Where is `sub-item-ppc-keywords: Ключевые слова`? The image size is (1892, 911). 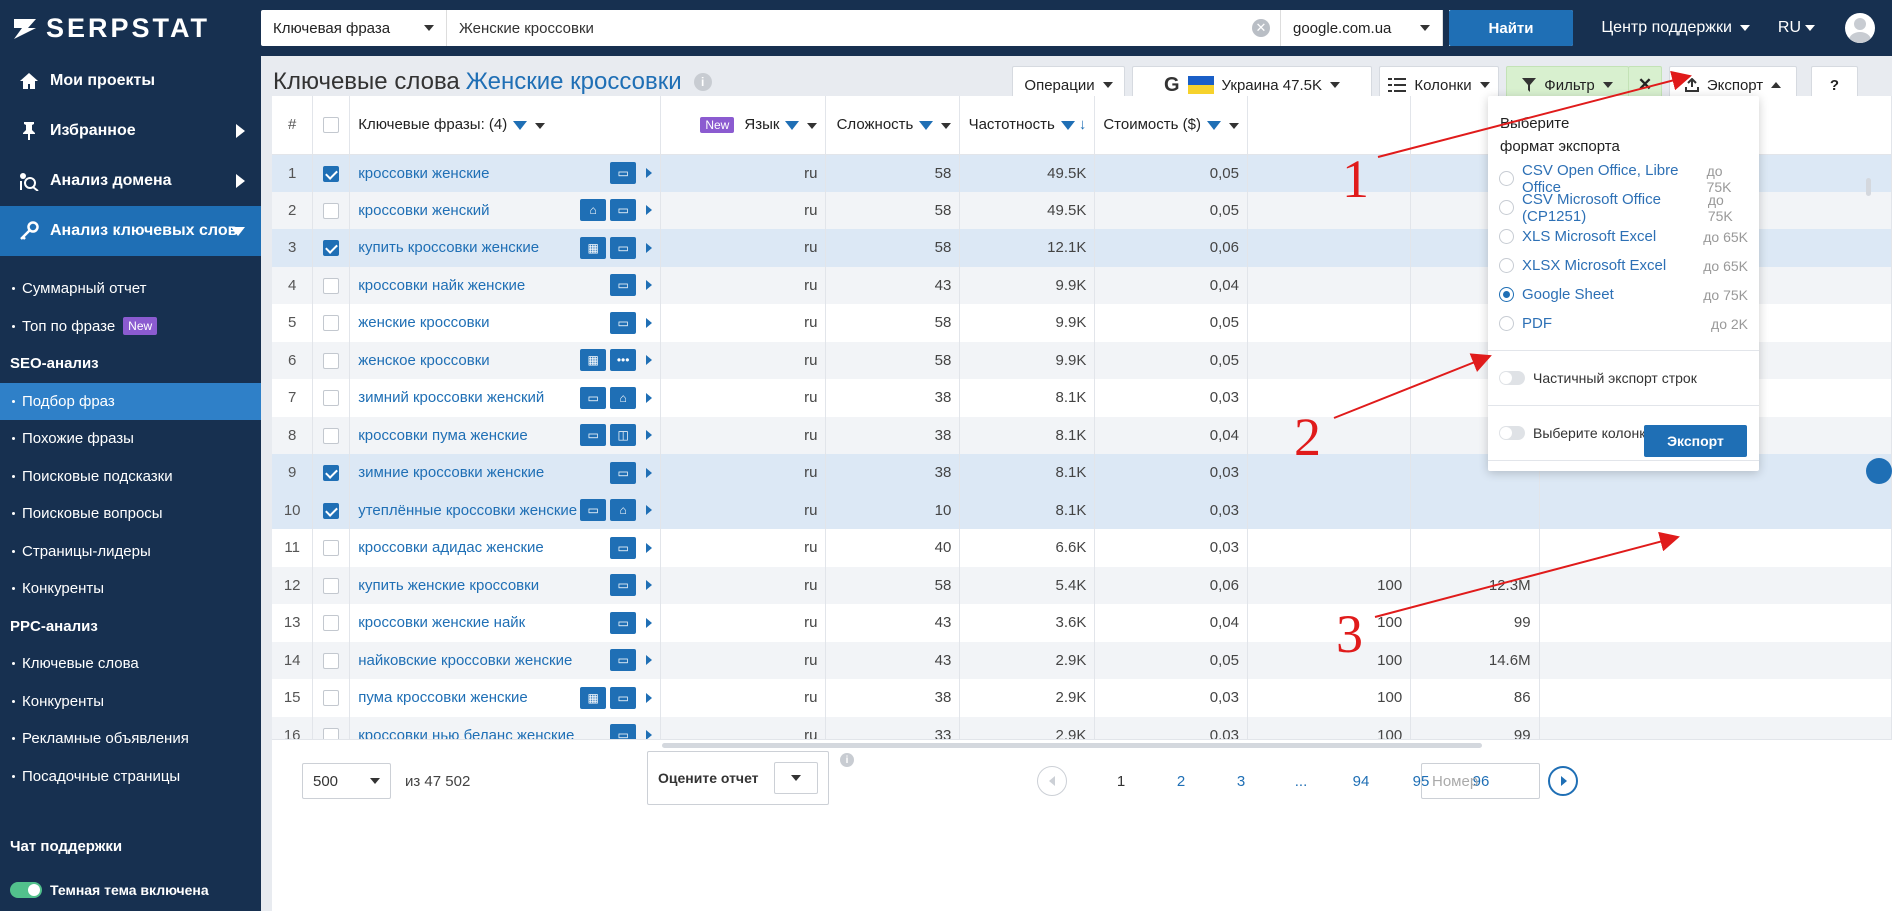
sub-item-ppc-keywords: Ключевые слова is located at coordinates (130, 664).